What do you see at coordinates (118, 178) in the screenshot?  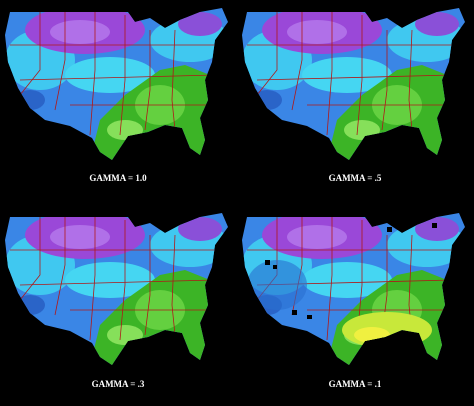 I see `caption: GAMMA = 1.0` at bounding box center [118, 178].